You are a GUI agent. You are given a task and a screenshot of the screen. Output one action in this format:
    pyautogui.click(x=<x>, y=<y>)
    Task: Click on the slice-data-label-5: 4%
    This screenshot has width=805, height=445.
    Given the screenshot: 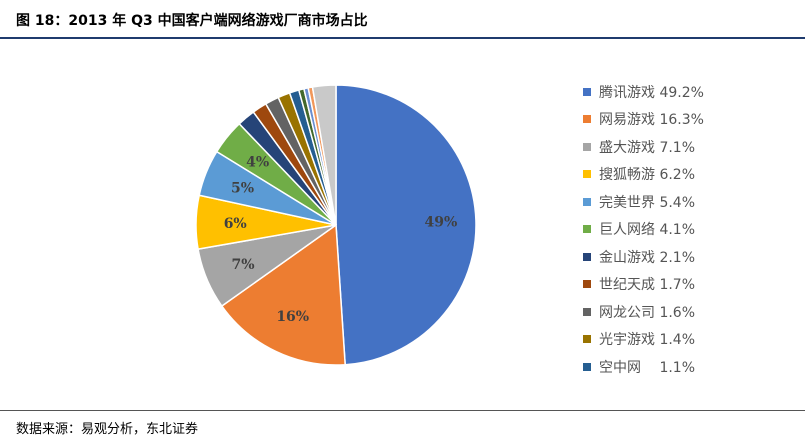 What is the action you would take?
    pyautogui.click(x=257, y=163)
    